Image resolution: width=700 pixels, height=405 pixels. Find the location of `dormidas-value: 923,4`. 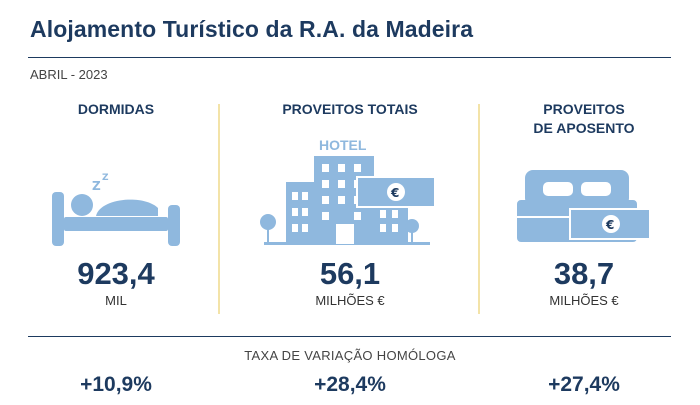

dormidas-value: 923,4 is located at coordinates (116, 273).